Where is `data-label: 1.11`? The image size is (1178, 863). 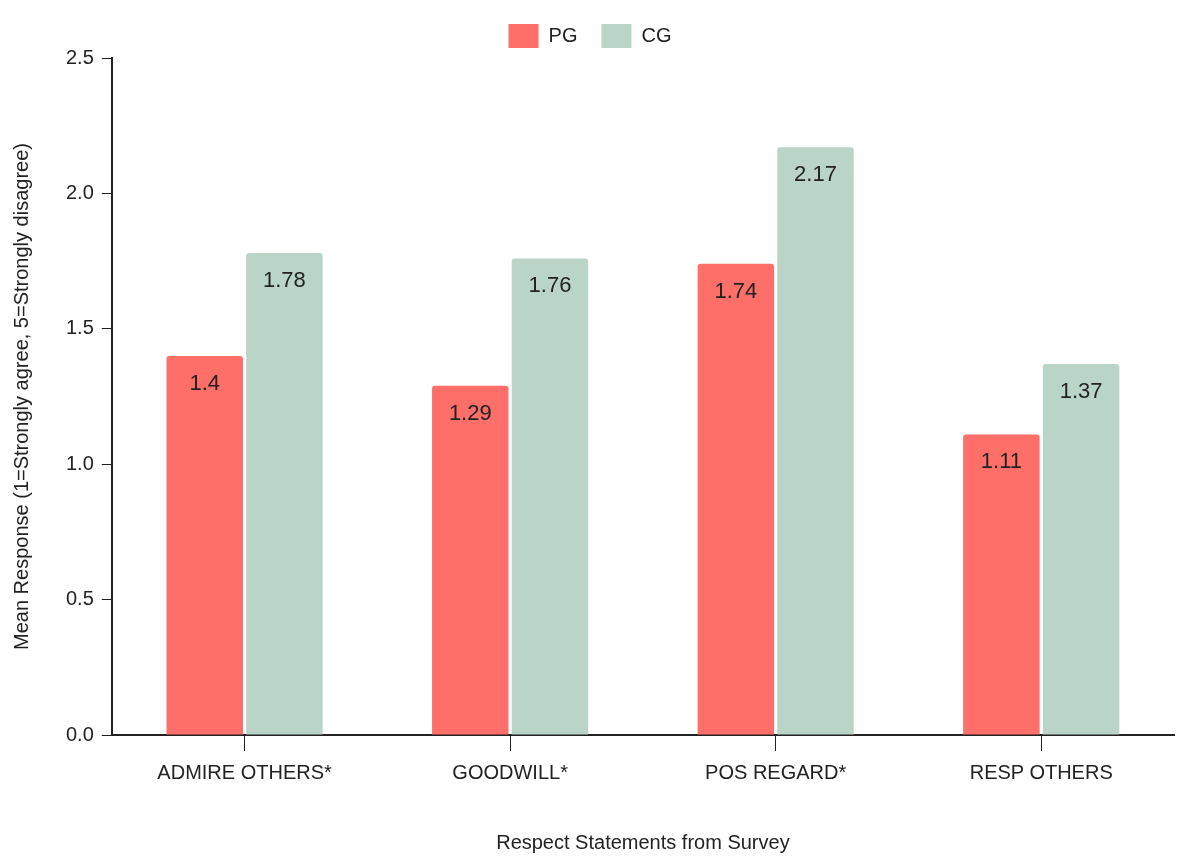 data-label: 1.11 is located at coordinates (1001, 461).